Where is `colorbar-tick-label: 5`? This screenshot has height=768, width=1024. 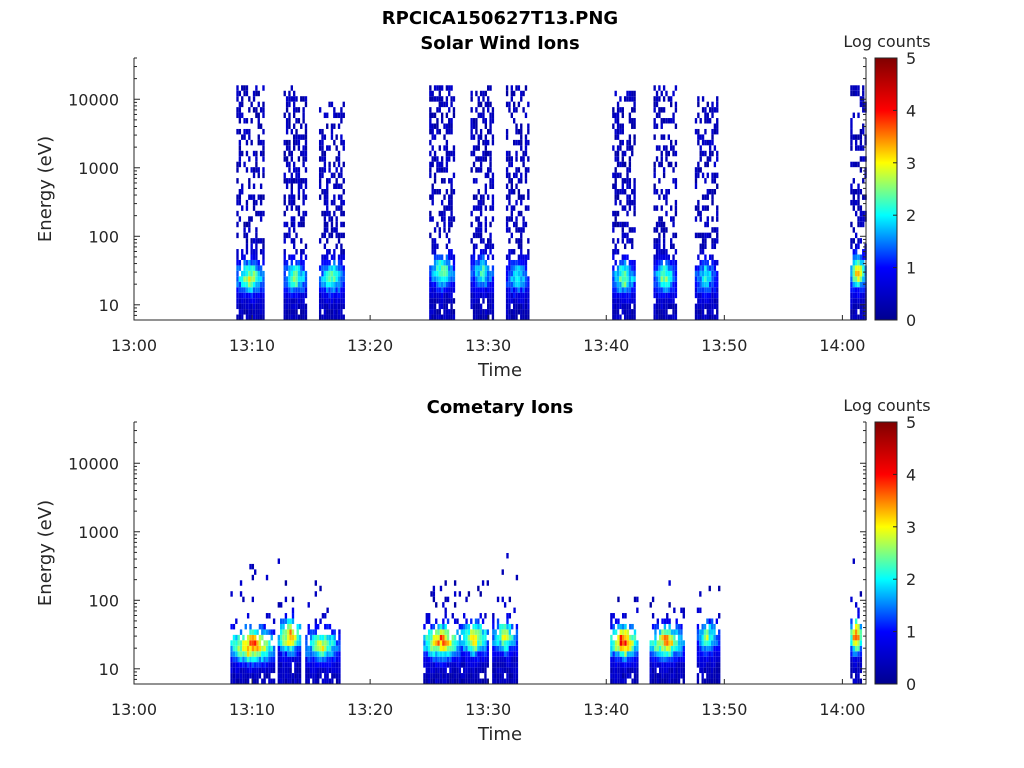
colorbar-tick-label: 5 is located at coordinates (911, 422).